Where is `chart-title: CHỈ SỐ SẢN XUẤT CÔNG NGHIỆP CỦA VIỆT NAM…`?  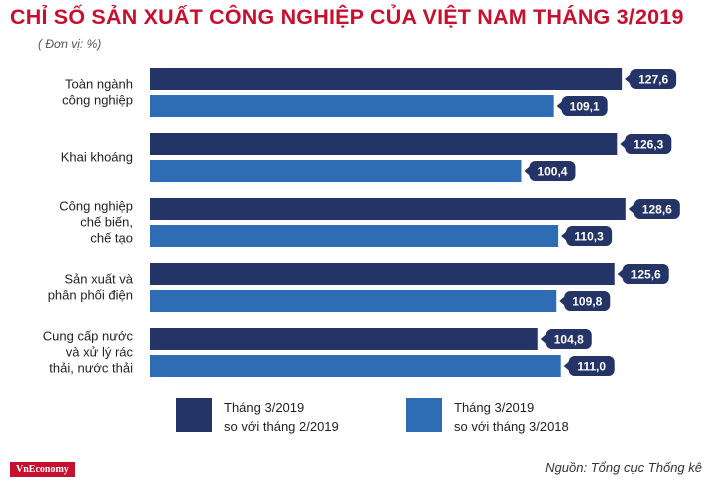 chart-title: CHỈ SỐ SẢN XUẤT CÔNG NGHIỆP CỦA VIỆT NAM… is located at coordinates (347, 17).